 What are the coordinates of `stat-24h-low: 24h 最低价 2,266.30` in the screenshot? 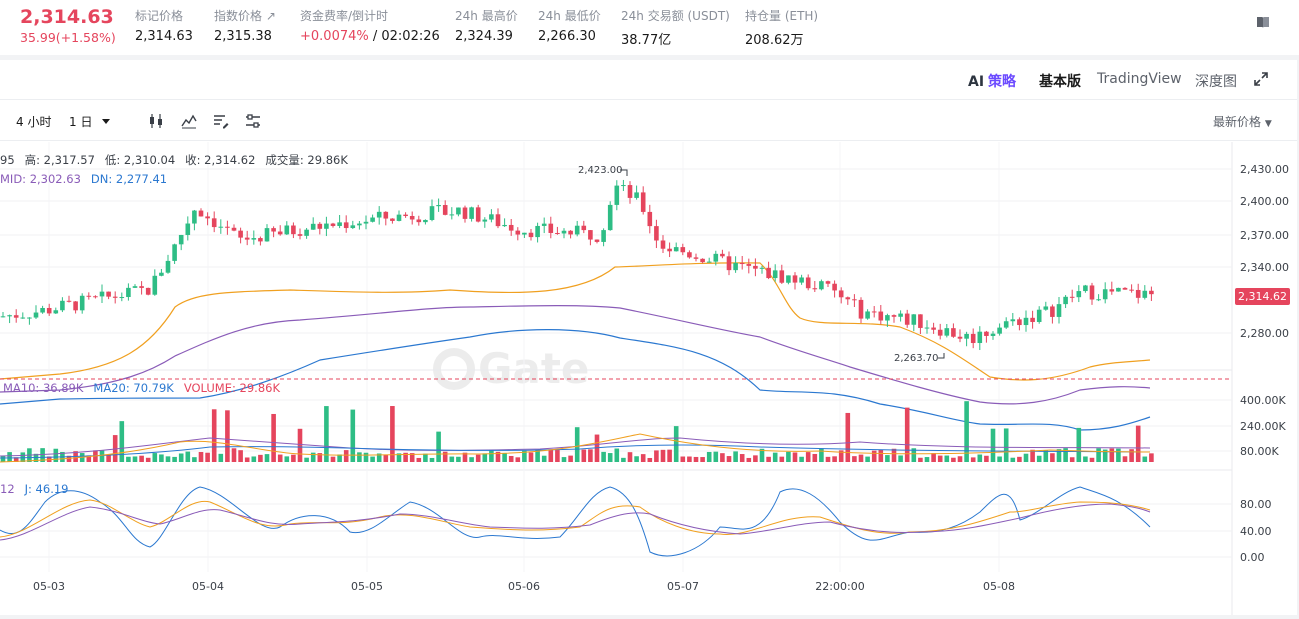 It's located at (569, 26).